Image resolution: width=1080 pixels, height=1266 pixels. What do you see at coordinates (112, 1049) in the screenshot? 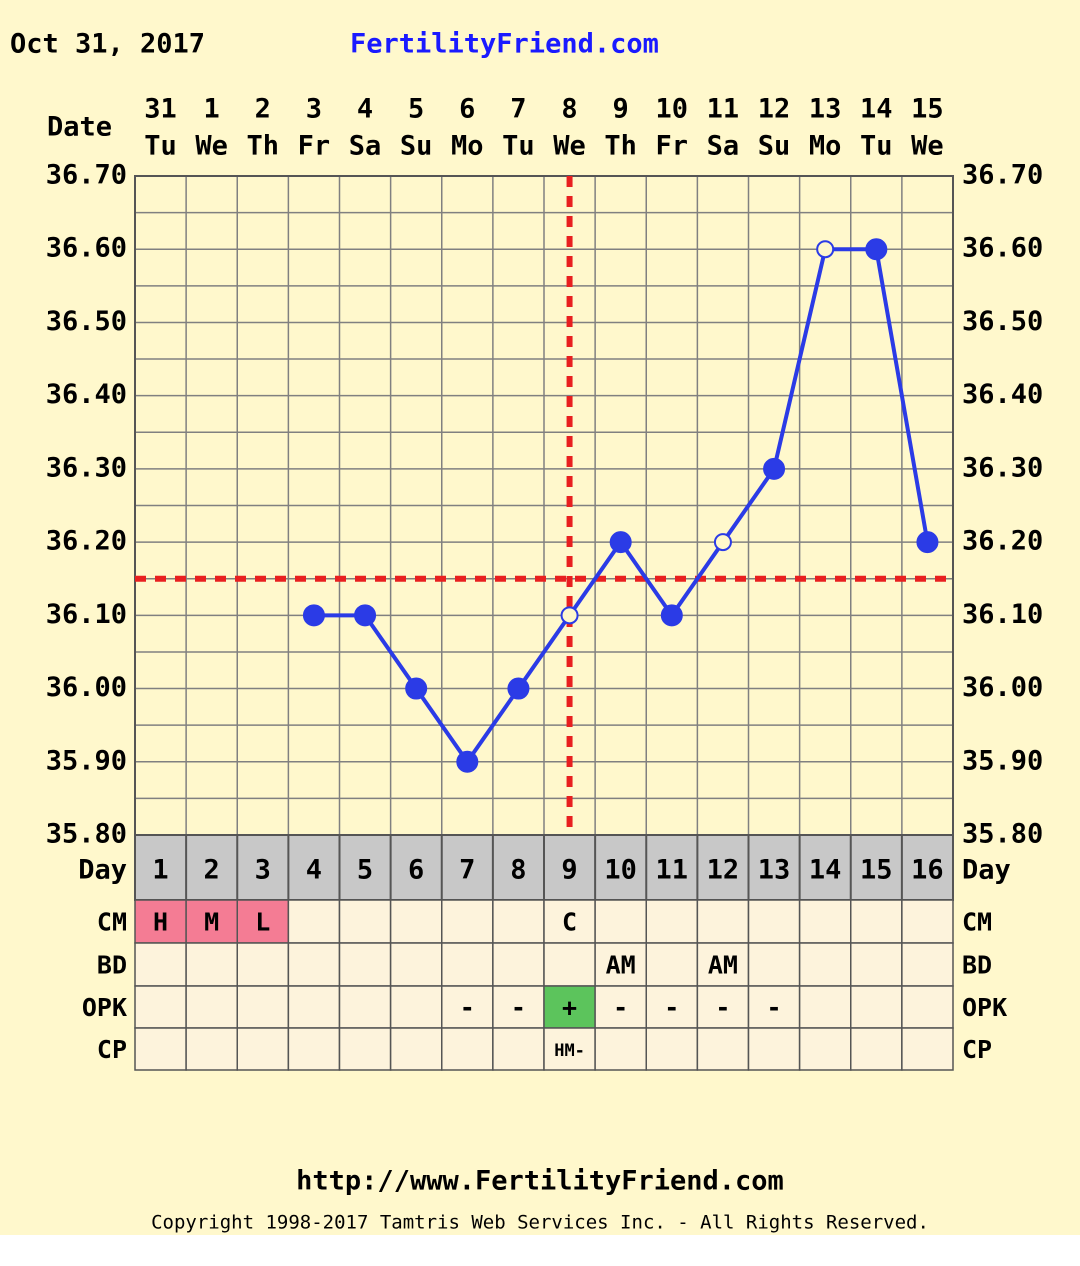
I see `row-label: CP` at bounding box center [112, 1049].